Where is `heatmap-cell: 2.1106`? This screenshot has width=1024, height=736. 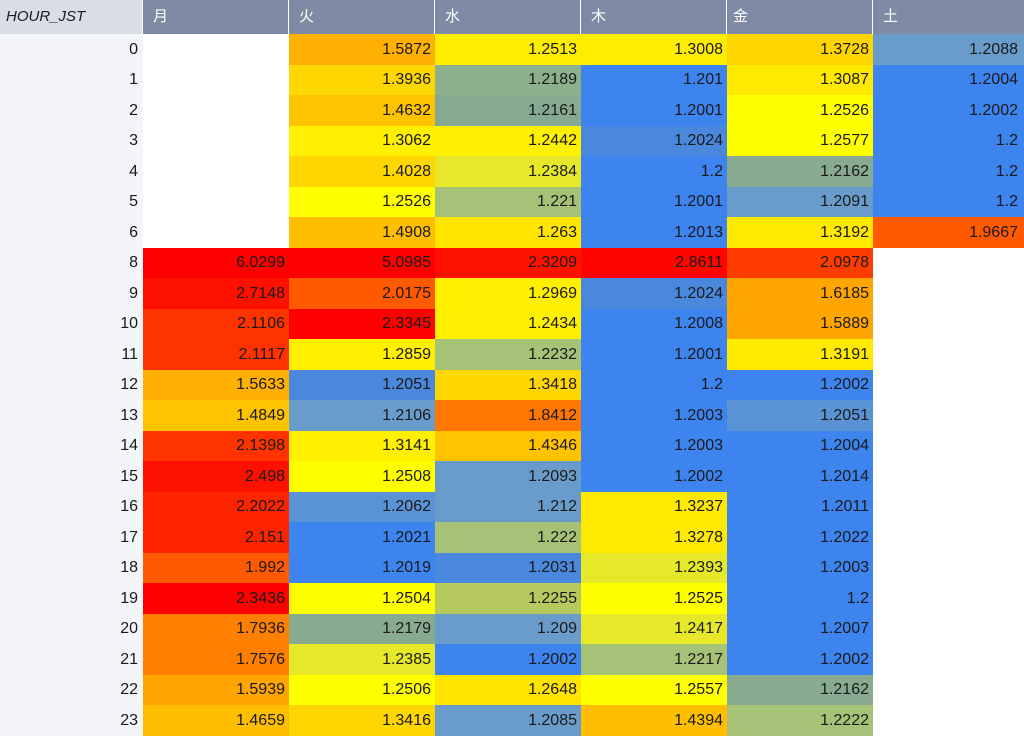 heatmap-cell: 2.1106 is located at coordinates (216, 324).